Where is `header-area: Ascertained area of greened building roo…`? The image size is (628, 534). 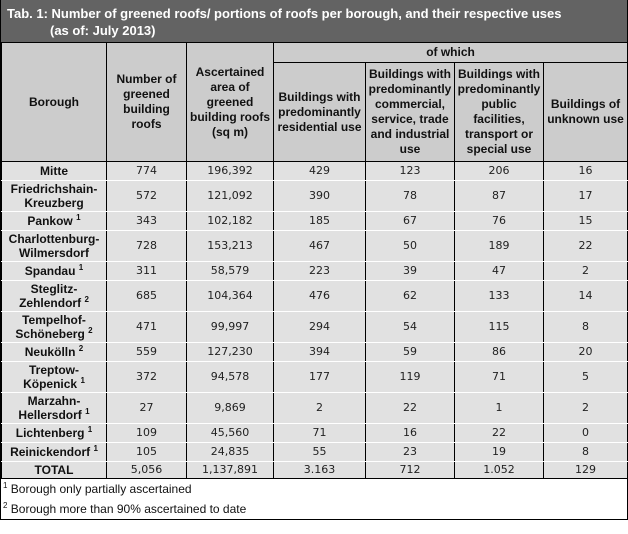 header-area: Ascertained area of greened building roo… is located at coordinates (230, 102).